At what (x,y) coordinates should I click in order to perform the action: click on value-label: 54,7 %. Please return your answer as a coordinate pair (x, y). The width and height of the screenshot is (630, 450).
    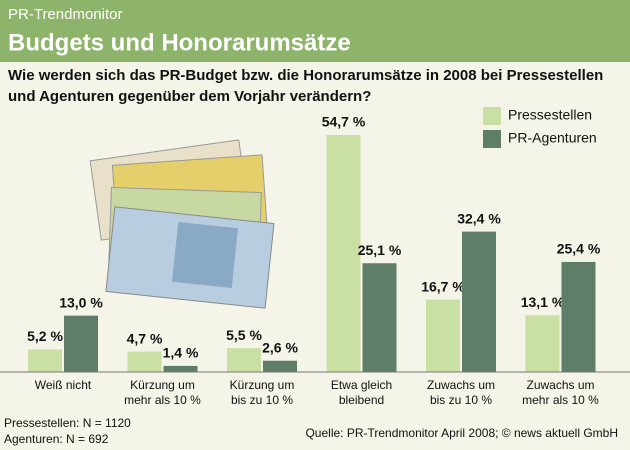
    Looking at the image, I should click on (344, 122).